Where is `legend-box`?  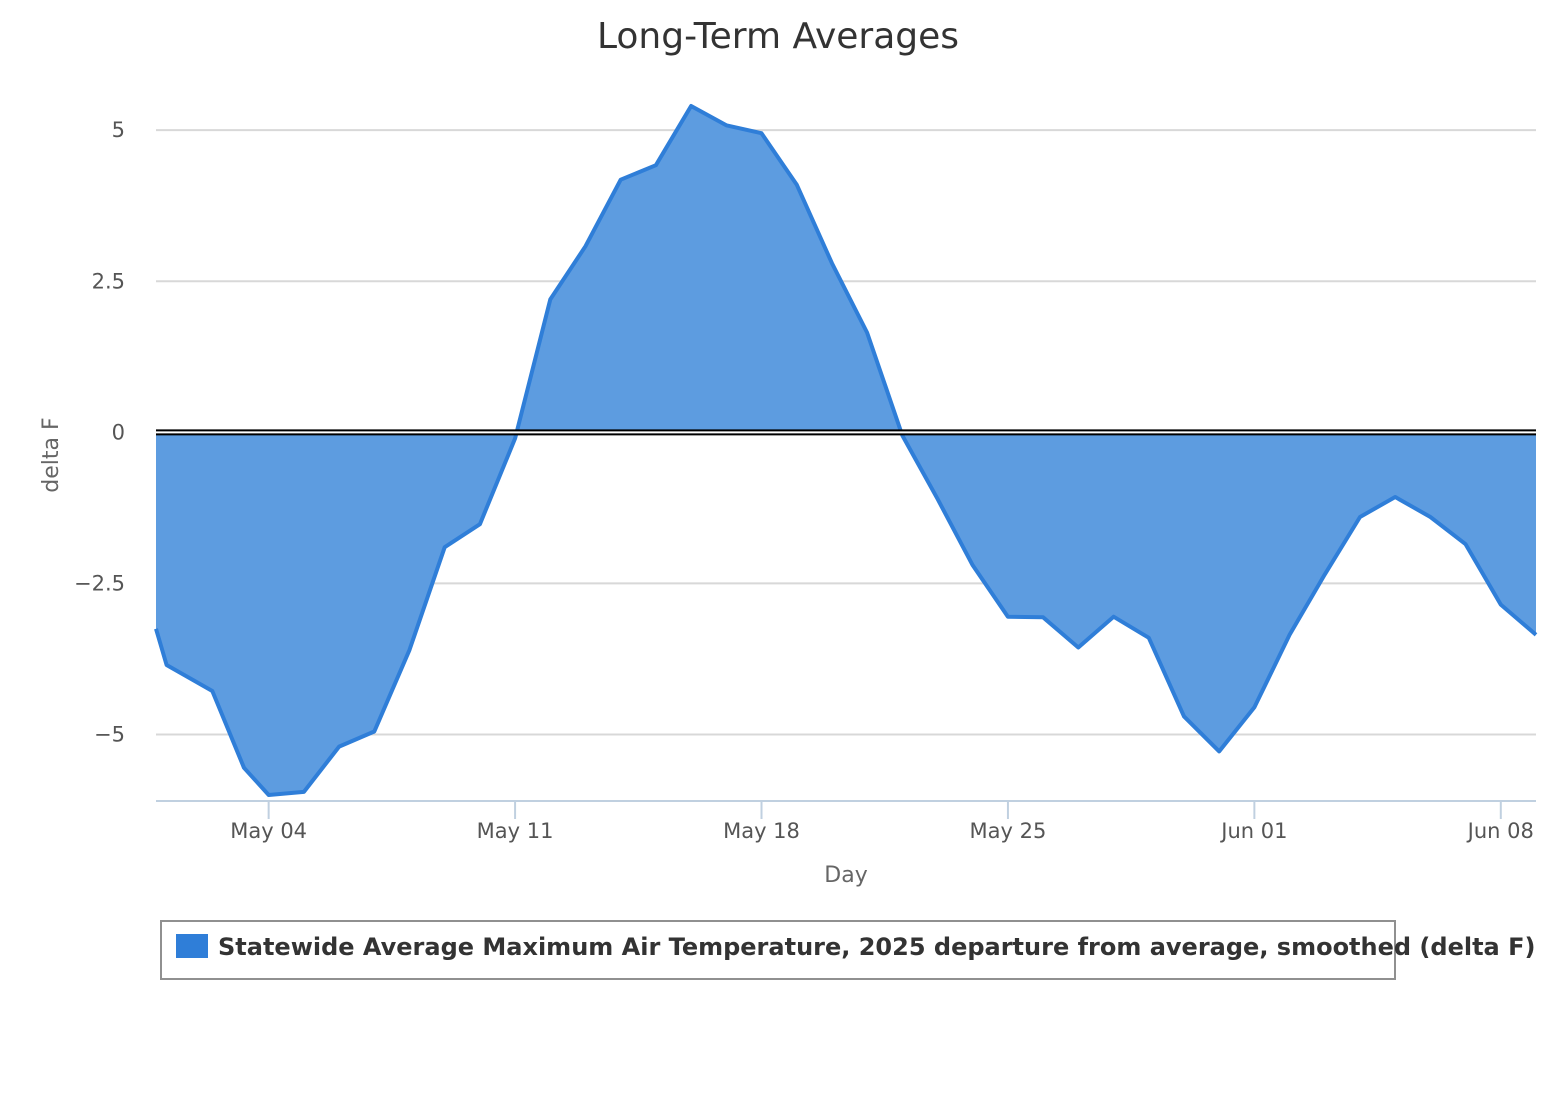
legend-box is located at coordinates (778, 950).